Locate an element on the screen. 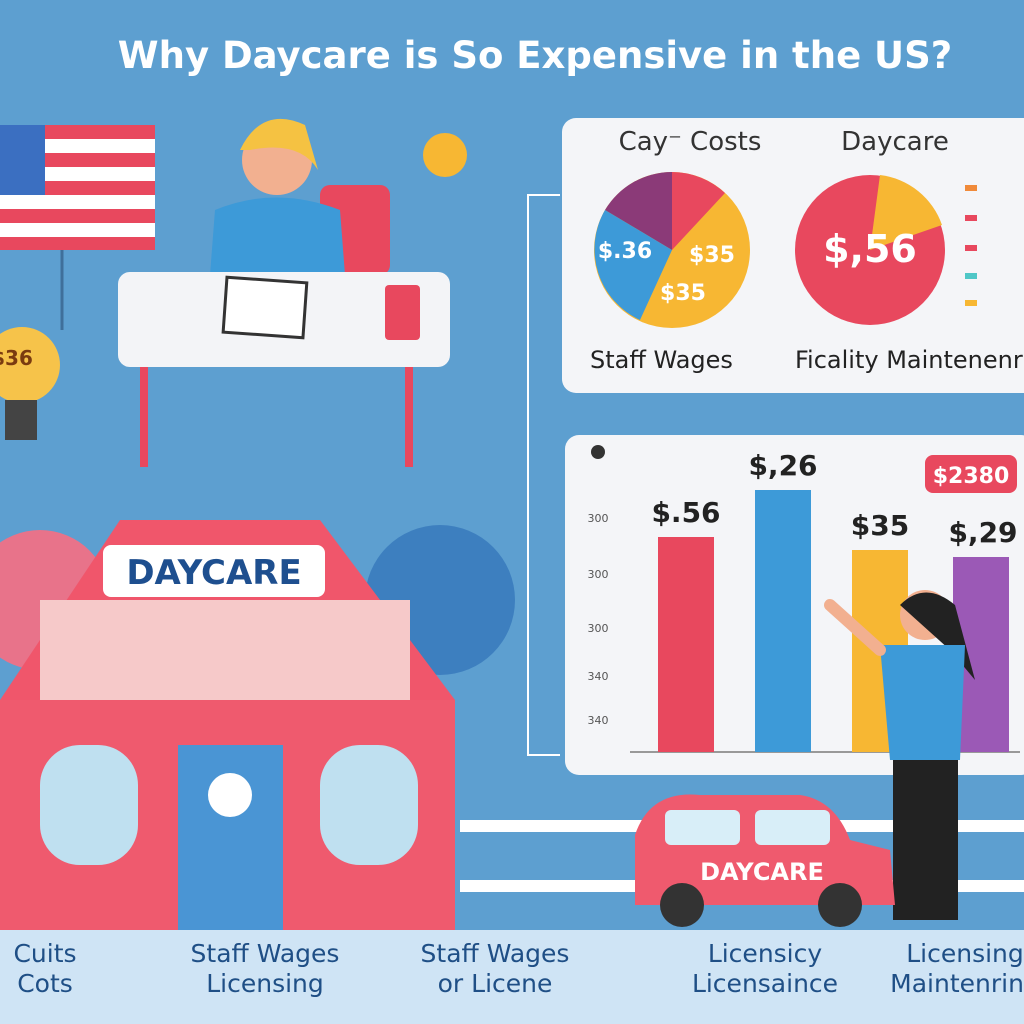  desk-scene is located at coordinates (284, 292).